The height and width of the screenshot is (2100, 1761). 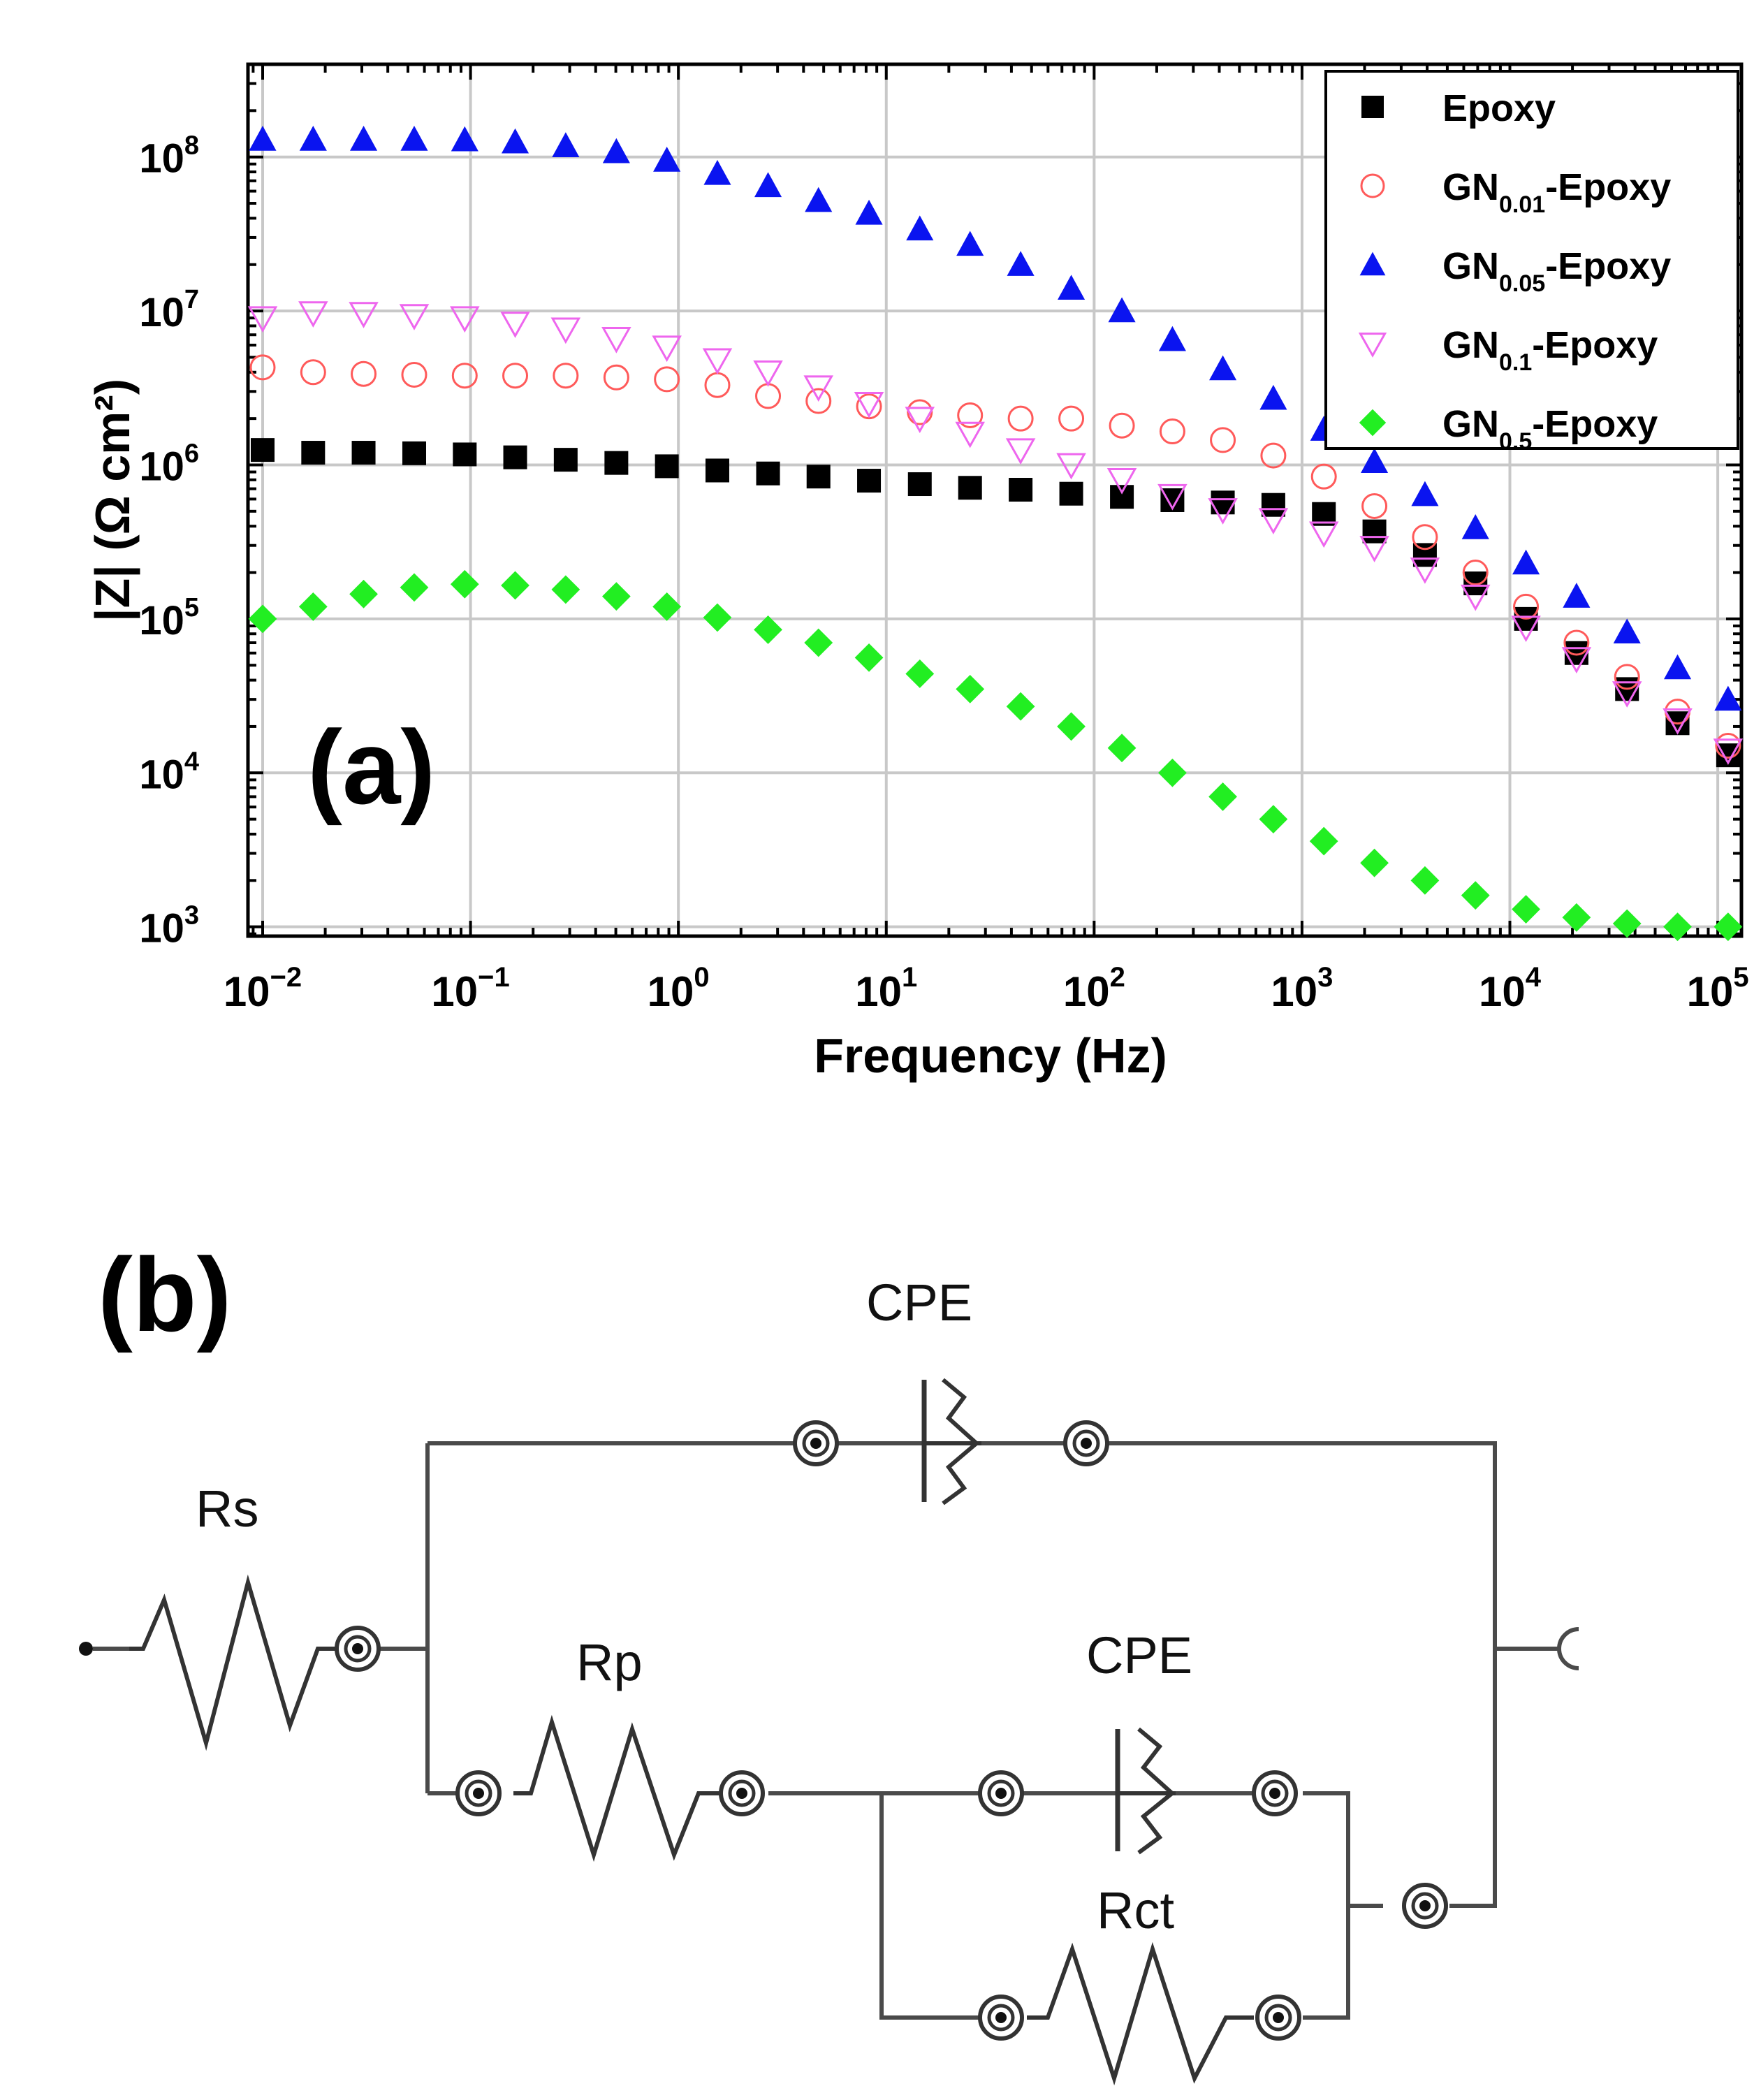 What do you see at coordinates (1556, 271) in the screenshot?
I see `legend-label: GN0.05-Epoxy` at bounding box center [1556, 271].